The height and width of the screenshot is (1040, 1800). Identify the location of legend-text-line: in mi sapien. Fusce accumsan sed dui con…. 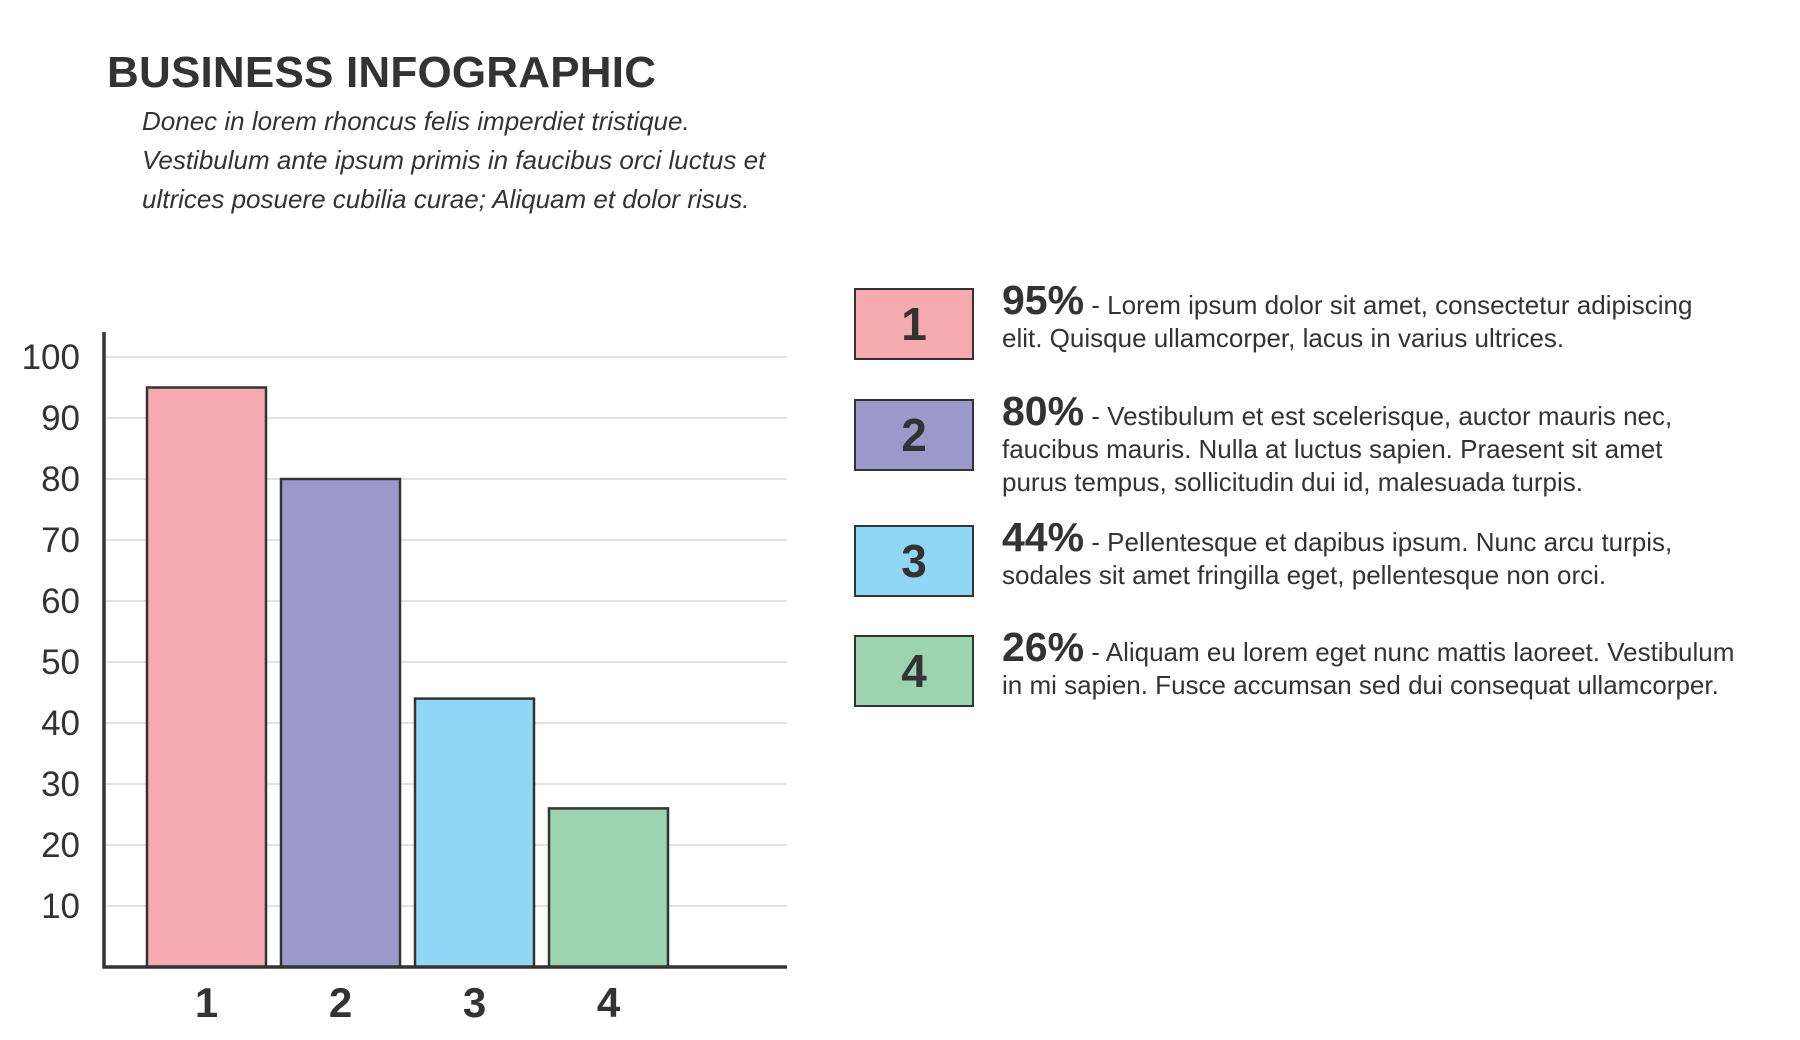
(1360, 685).